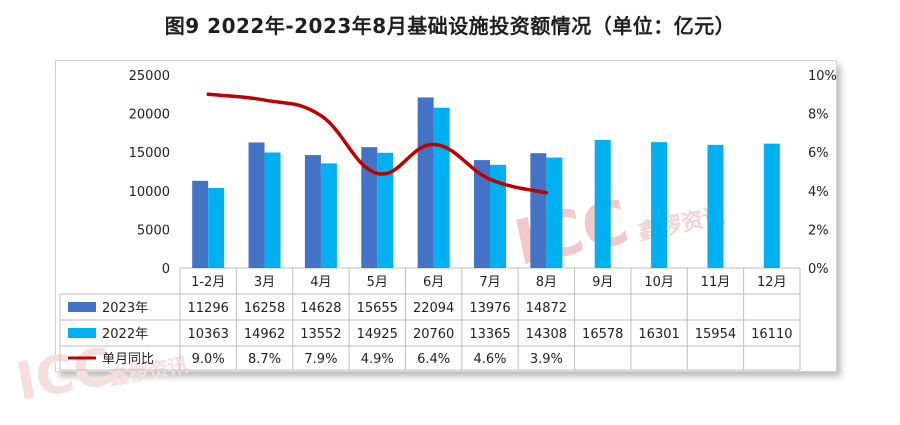 The height and width of the screenshot is (425, 900). I want to click on data-label: 16578, so click(602, 334).